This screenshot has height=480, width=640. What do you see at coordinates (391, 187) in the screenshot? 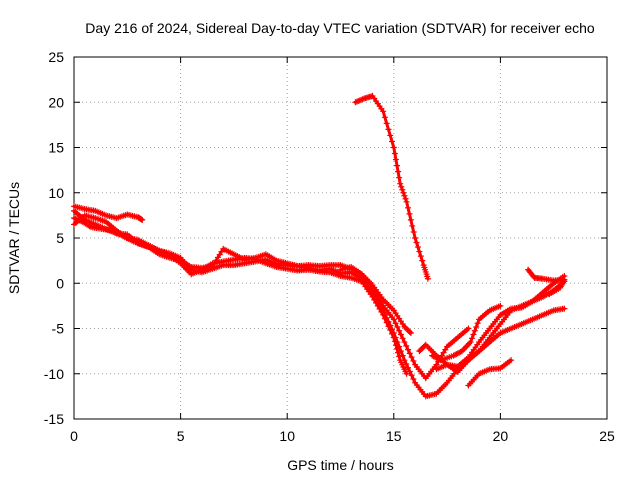
I see `series-track-k` at bounding box center [391, 187].